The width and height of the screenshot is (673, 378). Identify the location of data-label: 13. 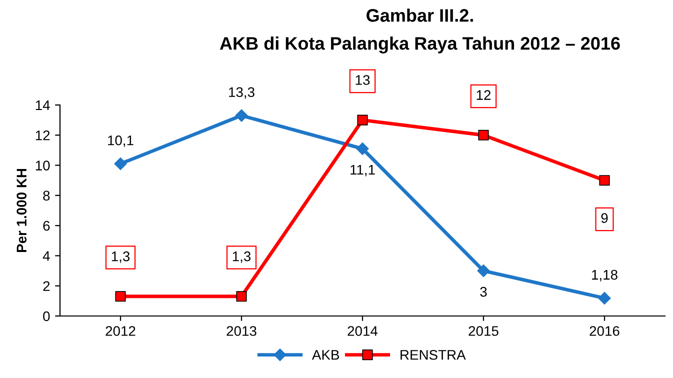
(363, 80).